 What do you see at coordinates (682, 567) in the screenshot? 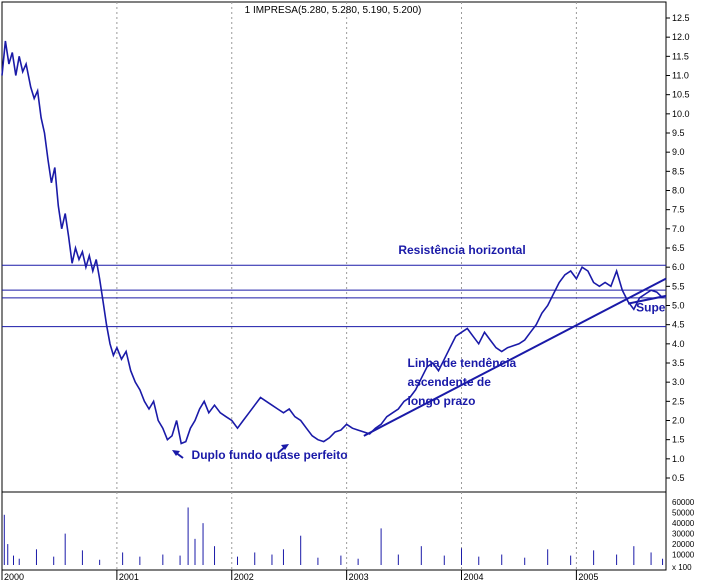
I see `volume-tick-label: x 100` at bounding box center [682, 567].